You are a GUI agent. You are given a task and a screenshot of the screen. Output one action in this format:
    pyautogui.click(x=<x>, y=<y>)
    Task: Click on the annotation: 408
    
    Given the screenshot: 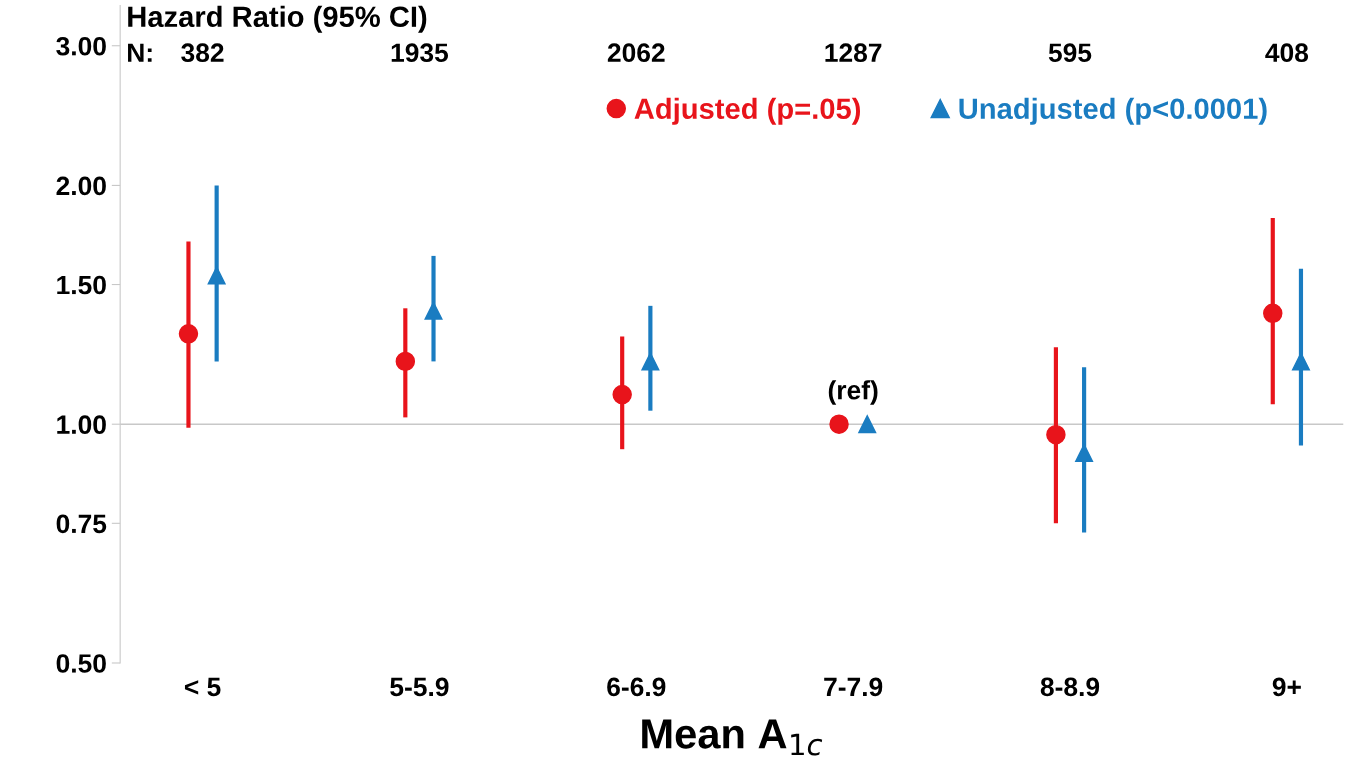 What is the action you would take?
    pyautogui.click(x=1287, y=53)
    